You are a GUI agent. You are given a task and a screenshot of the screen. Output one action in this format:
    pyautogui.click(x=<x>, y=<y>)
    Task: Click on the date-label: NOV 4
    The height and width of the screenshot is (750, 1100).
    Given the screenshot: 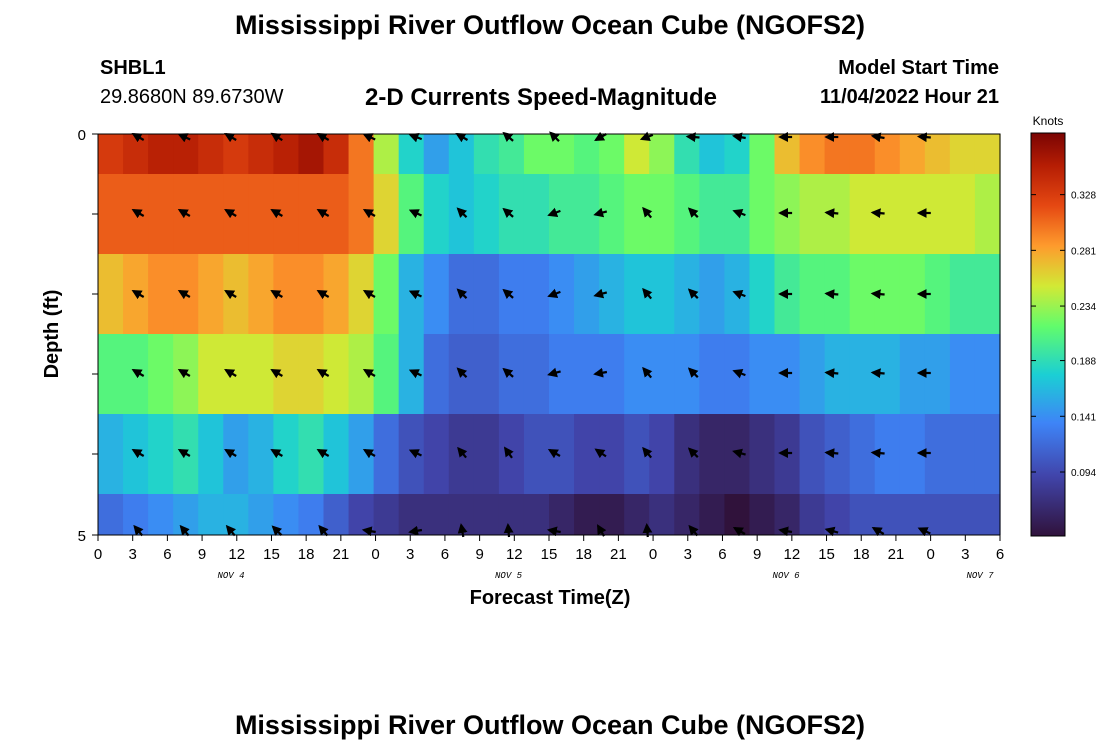 What is the action you would take?
    pyautogui.click(x=230, y=576)
    